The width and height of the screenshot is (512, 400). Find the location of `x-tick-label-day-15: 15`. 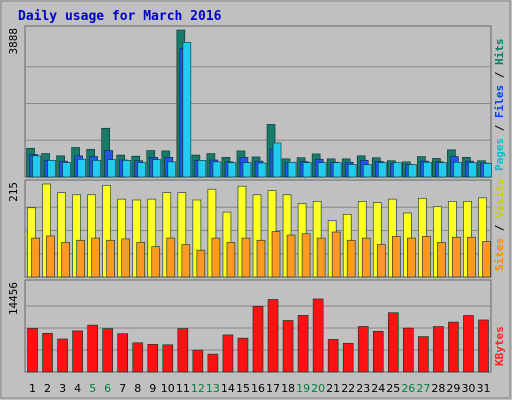

x-tick-label-day-15: 15 is located at coordinates (243, 388).